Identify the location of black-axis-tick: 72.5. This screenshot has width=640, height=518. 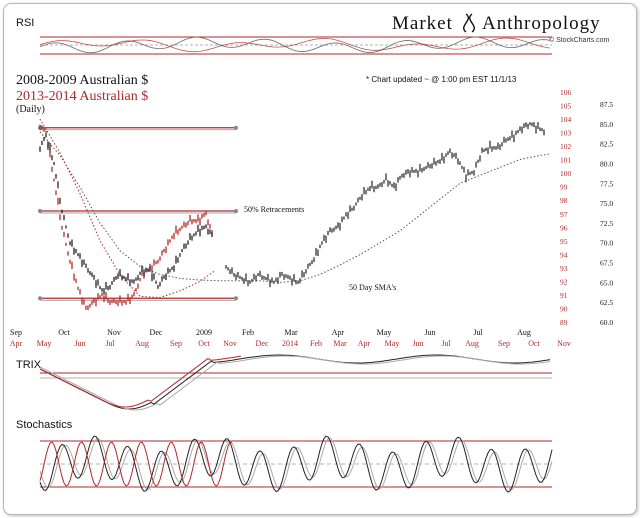
(606, 223).